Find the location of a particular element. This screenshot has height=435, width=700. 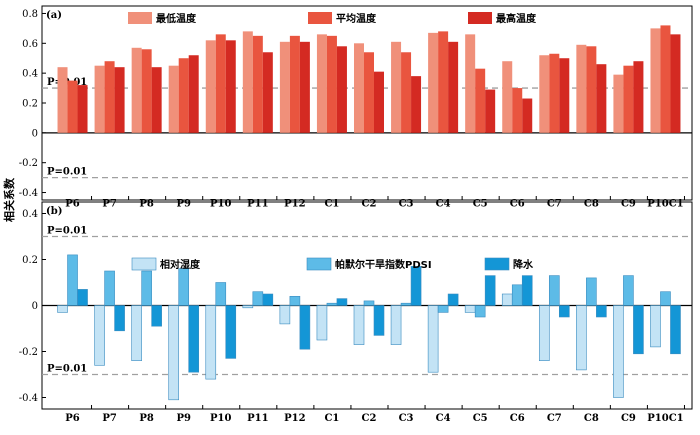

y-tick-label: -0.4 is located at coordinates (28, 193).